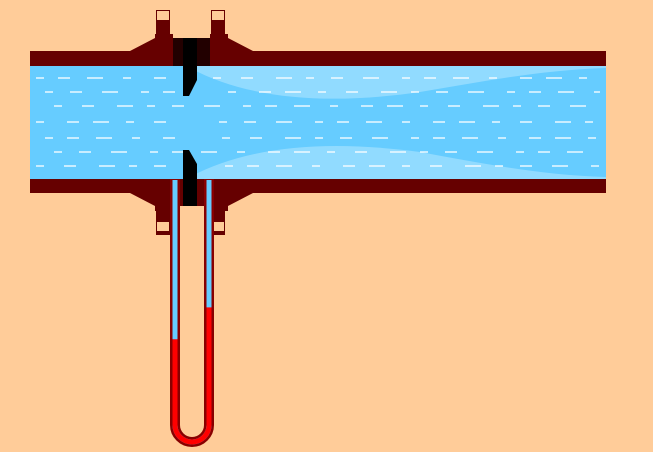 This screenshot has width=653, height=452. I want to click on upper-bolt-left-head, so click(163, 15).